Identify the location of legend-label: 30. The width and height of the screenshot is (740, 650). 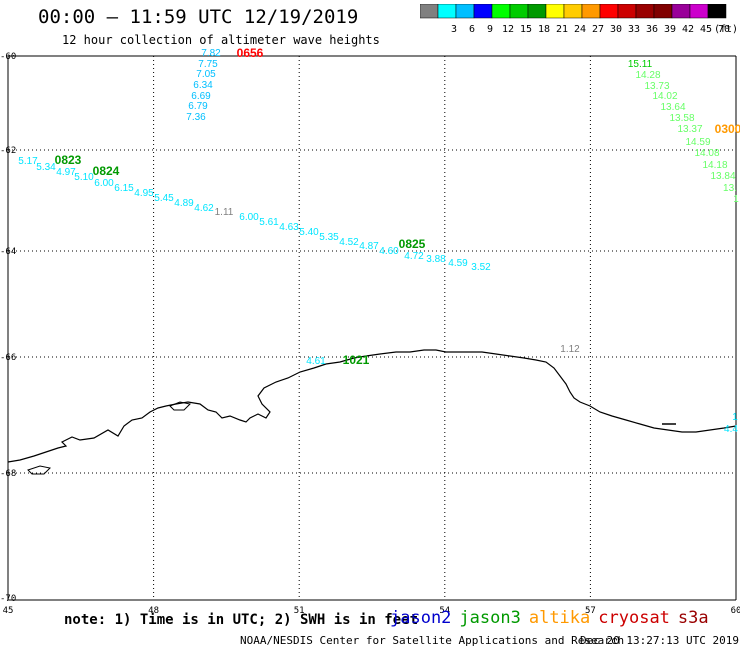
(616, 29).